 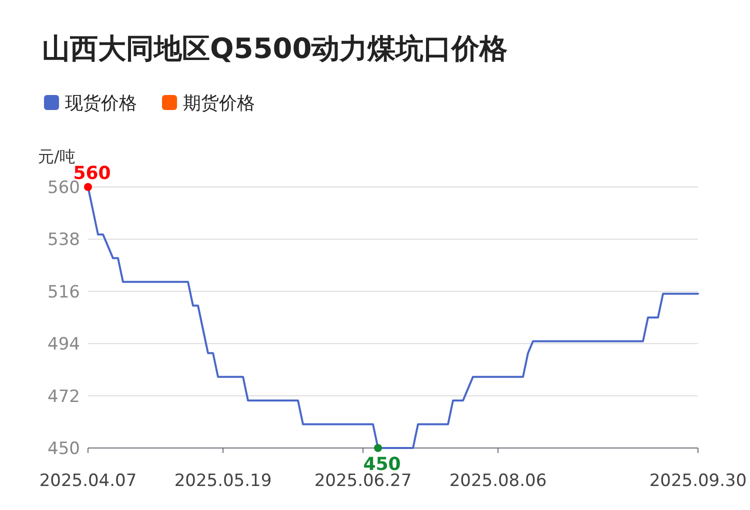 I want to click on x-tick-label: 2025.08.06, so click(x=498, y=481).